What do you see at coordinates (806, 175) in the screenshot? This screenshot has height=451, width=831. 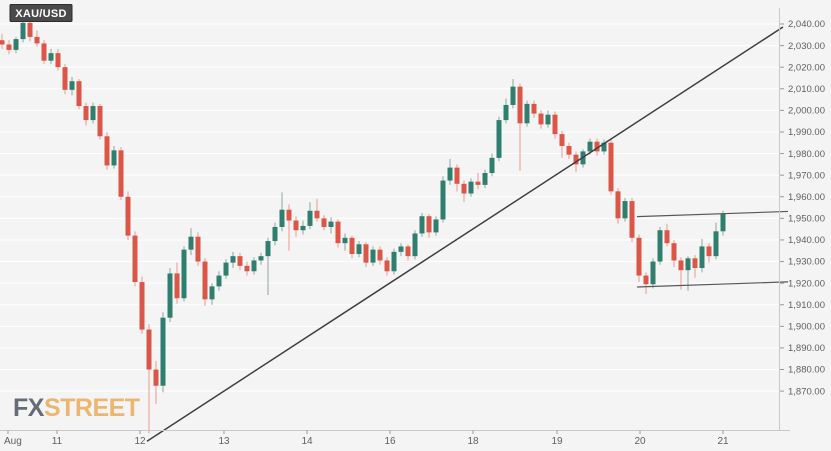 I see `y-axis-label: 1,970.00` at bounding box center [806, 175].